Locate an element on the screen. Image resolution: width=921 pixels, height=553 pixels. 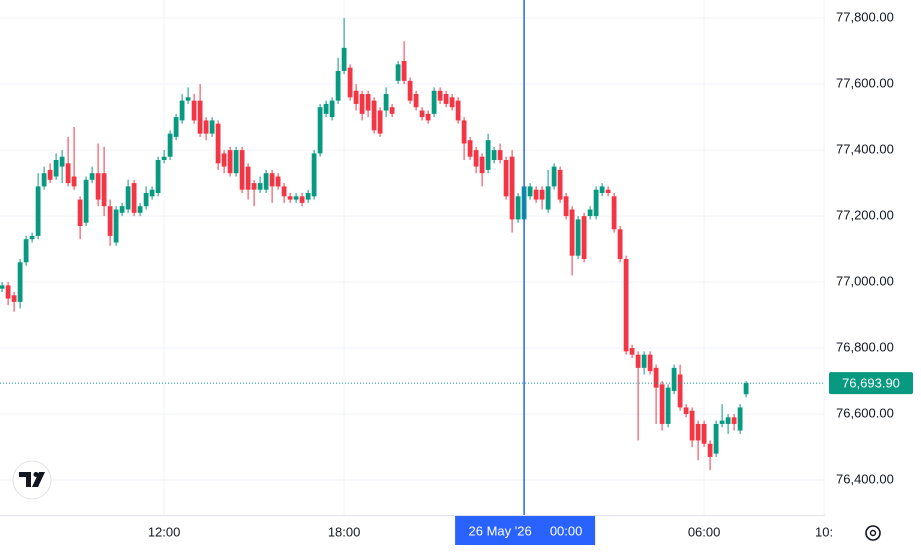
y-tick-label: 77,800.00 is located at coordinates (865, 17).